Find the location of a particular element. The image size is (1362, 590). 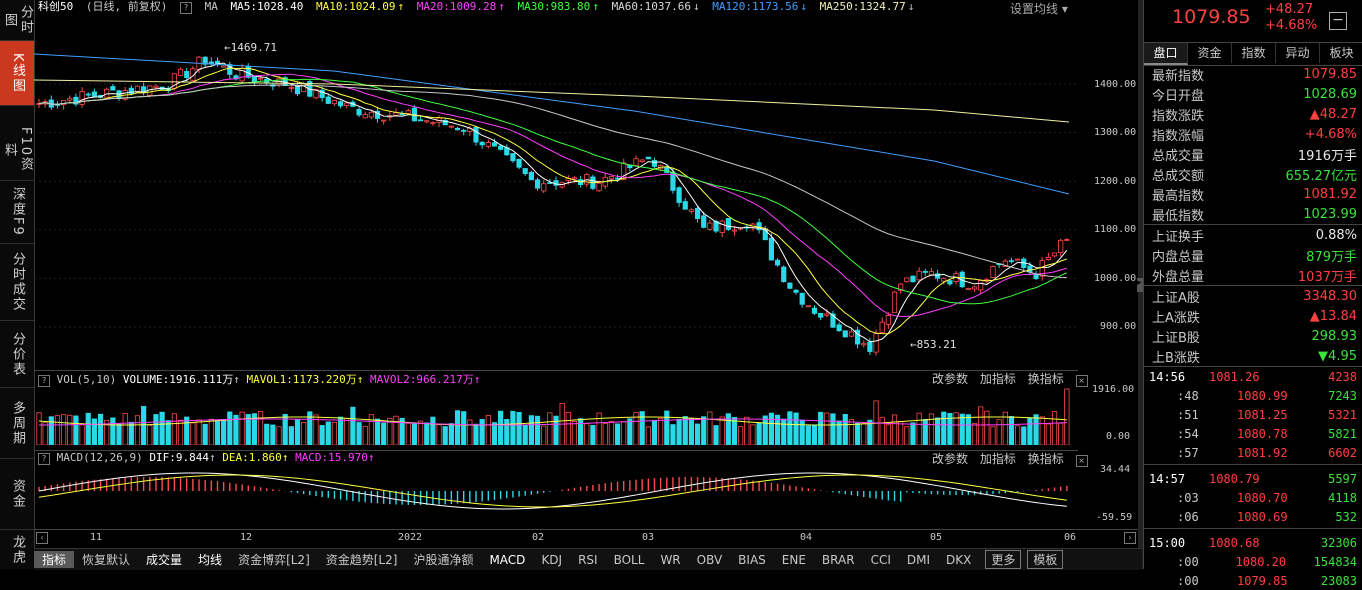

quote-row-label: 上证A股 is located at coordinates (1176, 298).